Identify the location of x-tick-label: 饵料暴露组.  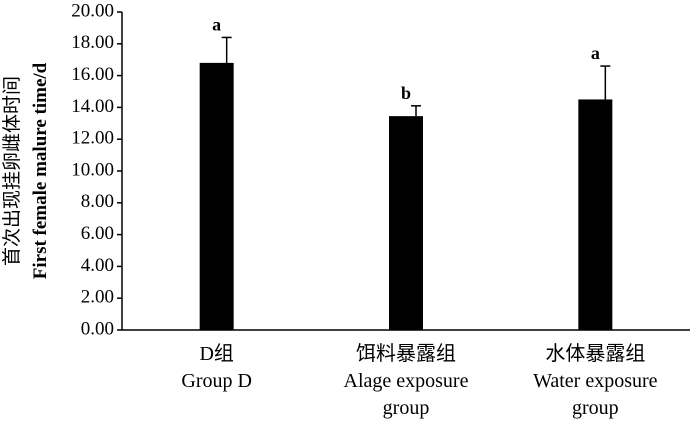
(406, 353).